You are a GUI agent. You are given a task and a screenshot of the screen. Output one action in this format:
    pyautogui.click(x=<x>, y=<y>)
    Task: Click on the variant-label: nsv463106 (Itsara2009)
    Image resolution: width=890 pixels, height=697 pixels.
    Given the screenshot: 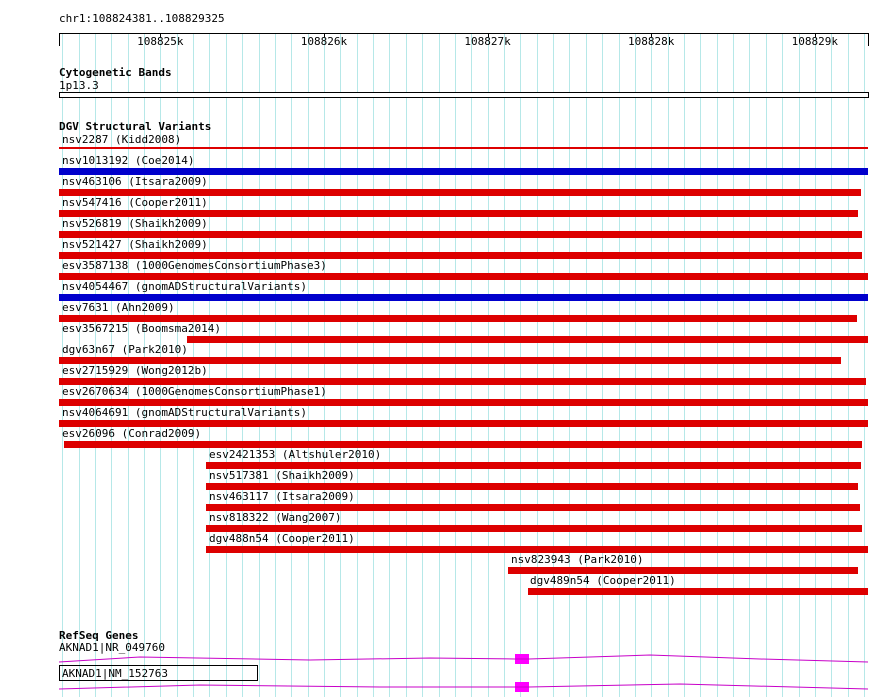 What is the action you would take?
    pyautogui.click(x=135, y=181)
    